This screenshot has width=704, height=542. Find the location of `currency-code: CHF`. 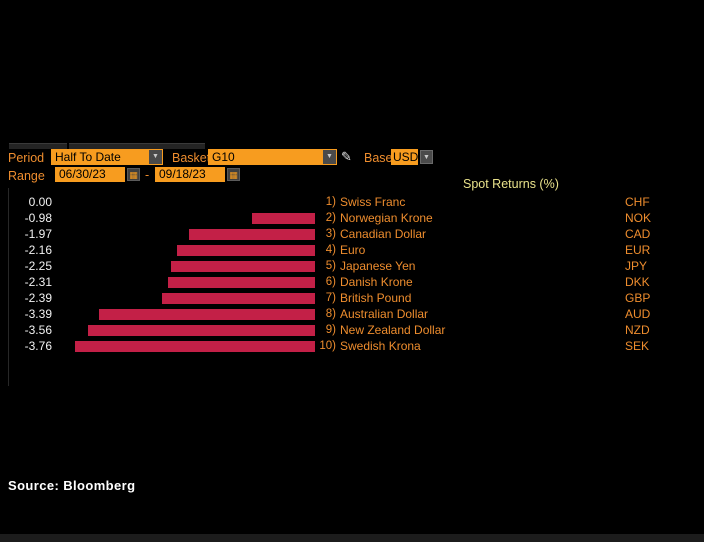

currency-code: CHF is located at coordinates (637, 202).